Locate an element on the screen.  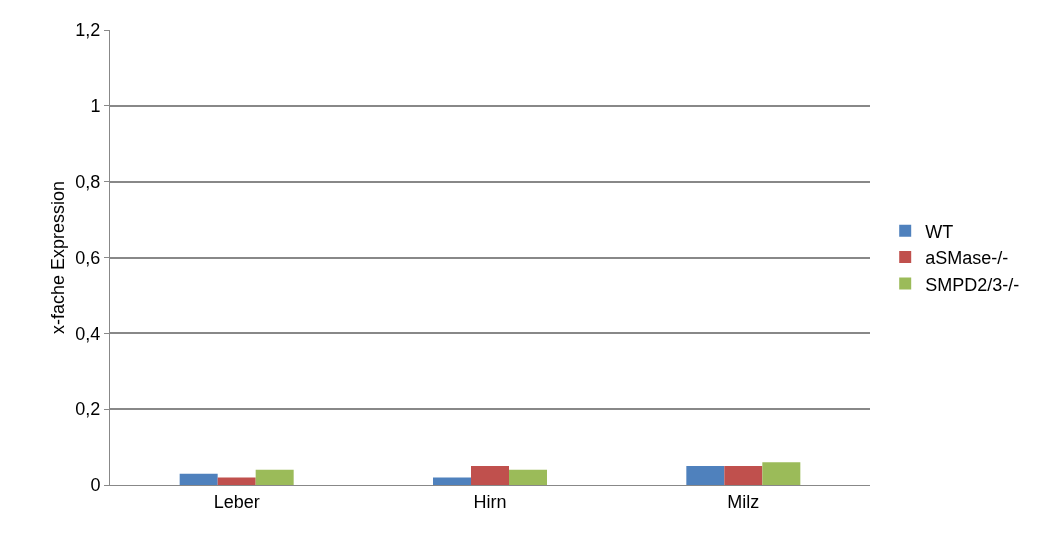
y-tick-label: 1 is located at coordinates (95, 106).